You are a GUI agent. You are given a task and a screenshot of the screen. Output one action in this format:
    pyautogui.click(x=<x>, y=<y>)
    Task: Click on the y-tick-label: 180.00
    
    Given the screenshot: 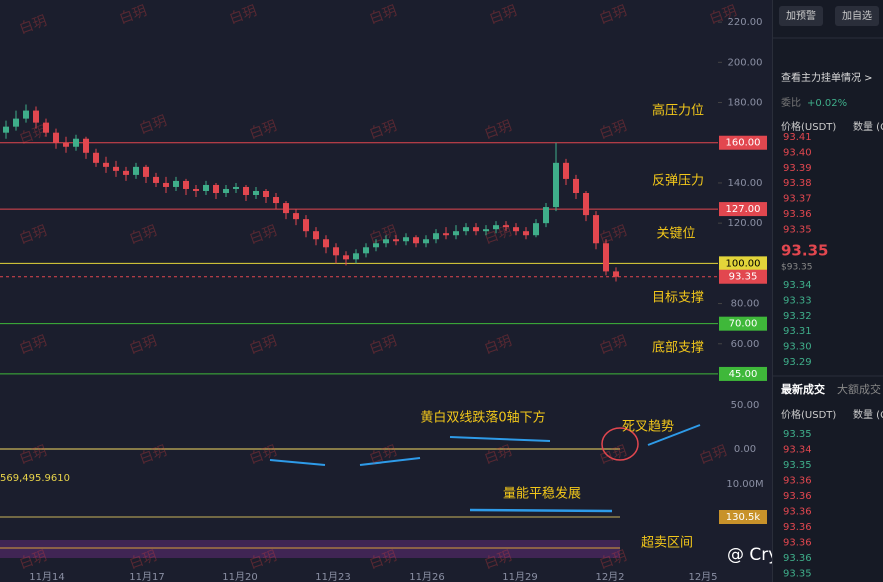 What is the action you would take?
    pyautogui.click(x=745, y=103)
    